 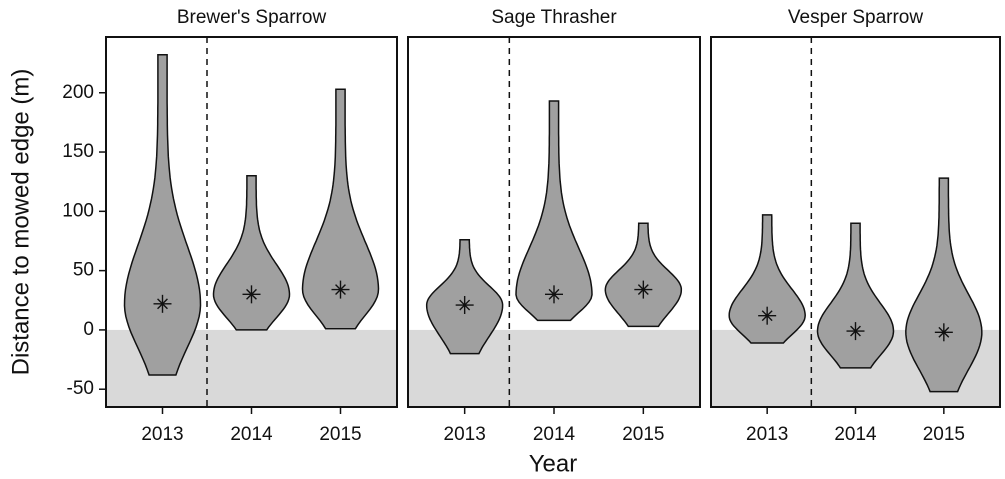 What do you see at coordinates (78, 151) in the screenshot?
I see `y-tick-label: 150` at bounding box center [78, 151].